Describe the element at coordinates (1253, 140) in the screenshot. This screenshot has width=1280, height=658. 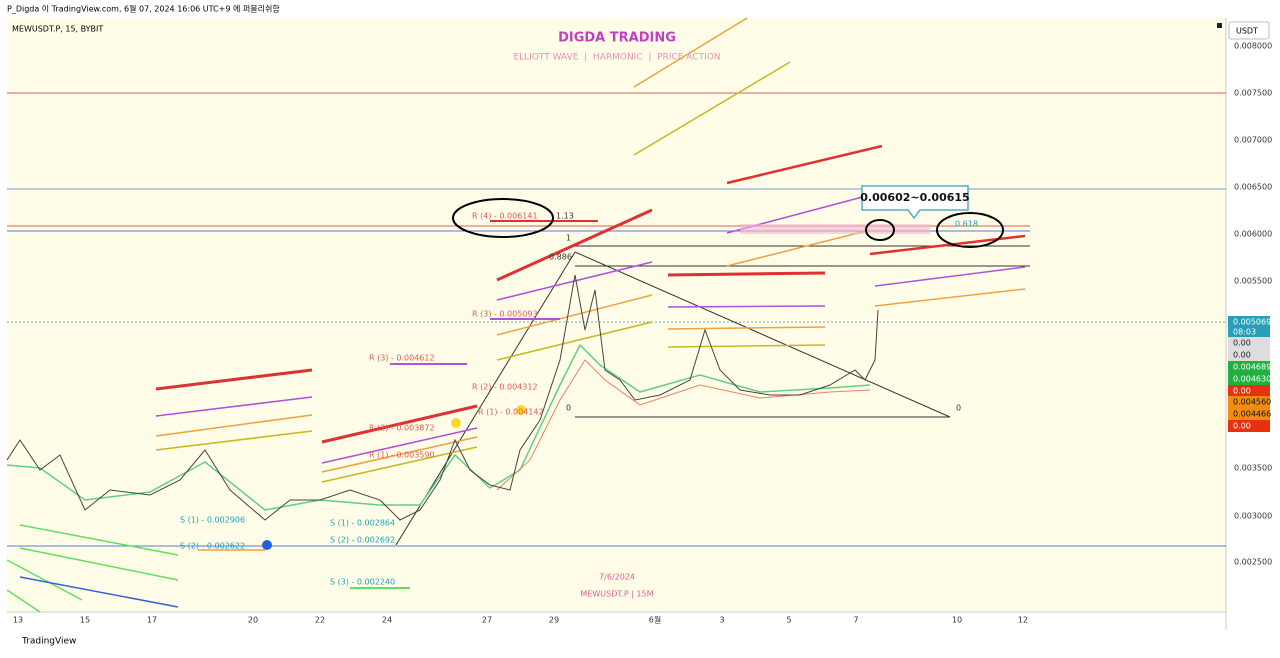
I see `price-label: 0.007000` at that location.